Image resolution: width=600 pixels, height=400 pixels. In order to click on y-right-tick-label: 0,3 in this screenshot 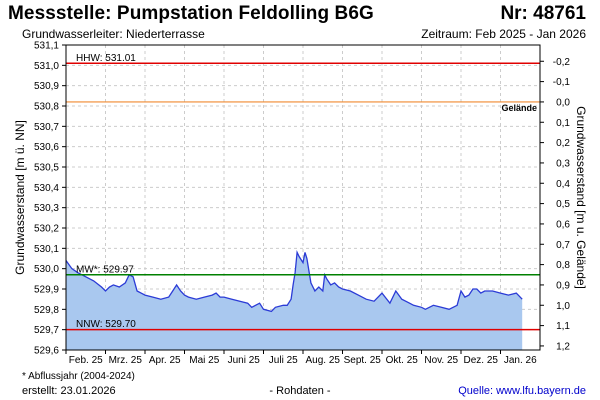, I will do `click(563, 163)`.